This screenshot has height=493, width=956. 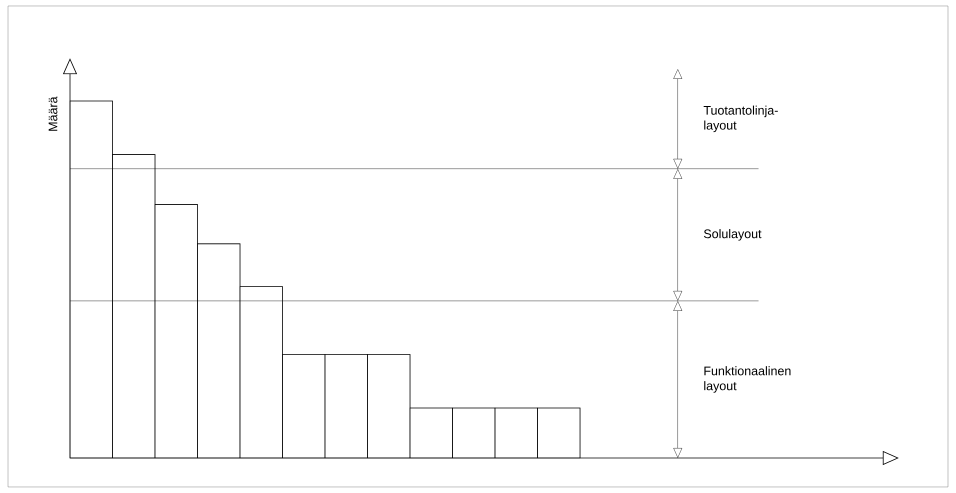 What do you see at coordinates (741, 119) in the screenshot?
I see `text: Tuotantolinja-layout` at bounding box center [741, 119].